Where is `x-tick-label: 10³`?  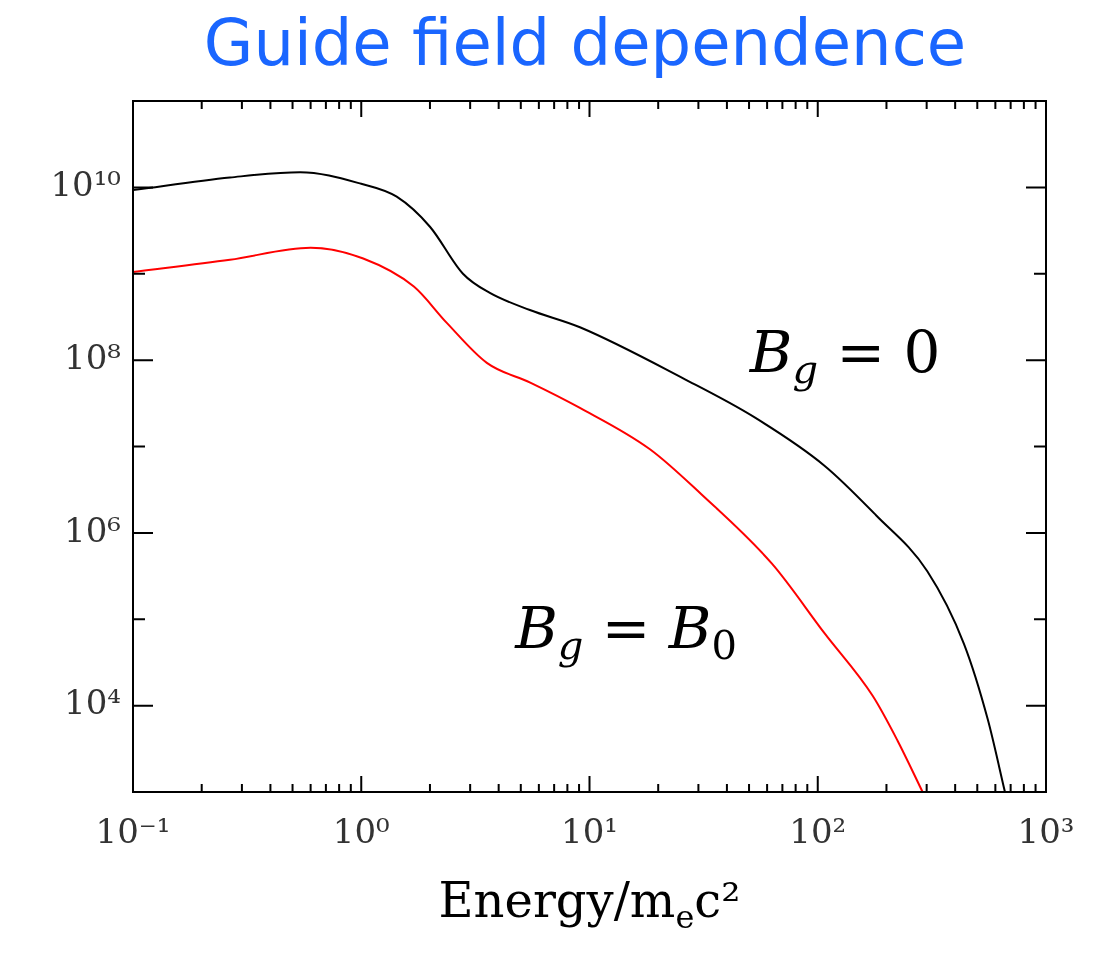
x-tick-label: 10³ is located at coordinates (1046, 831).